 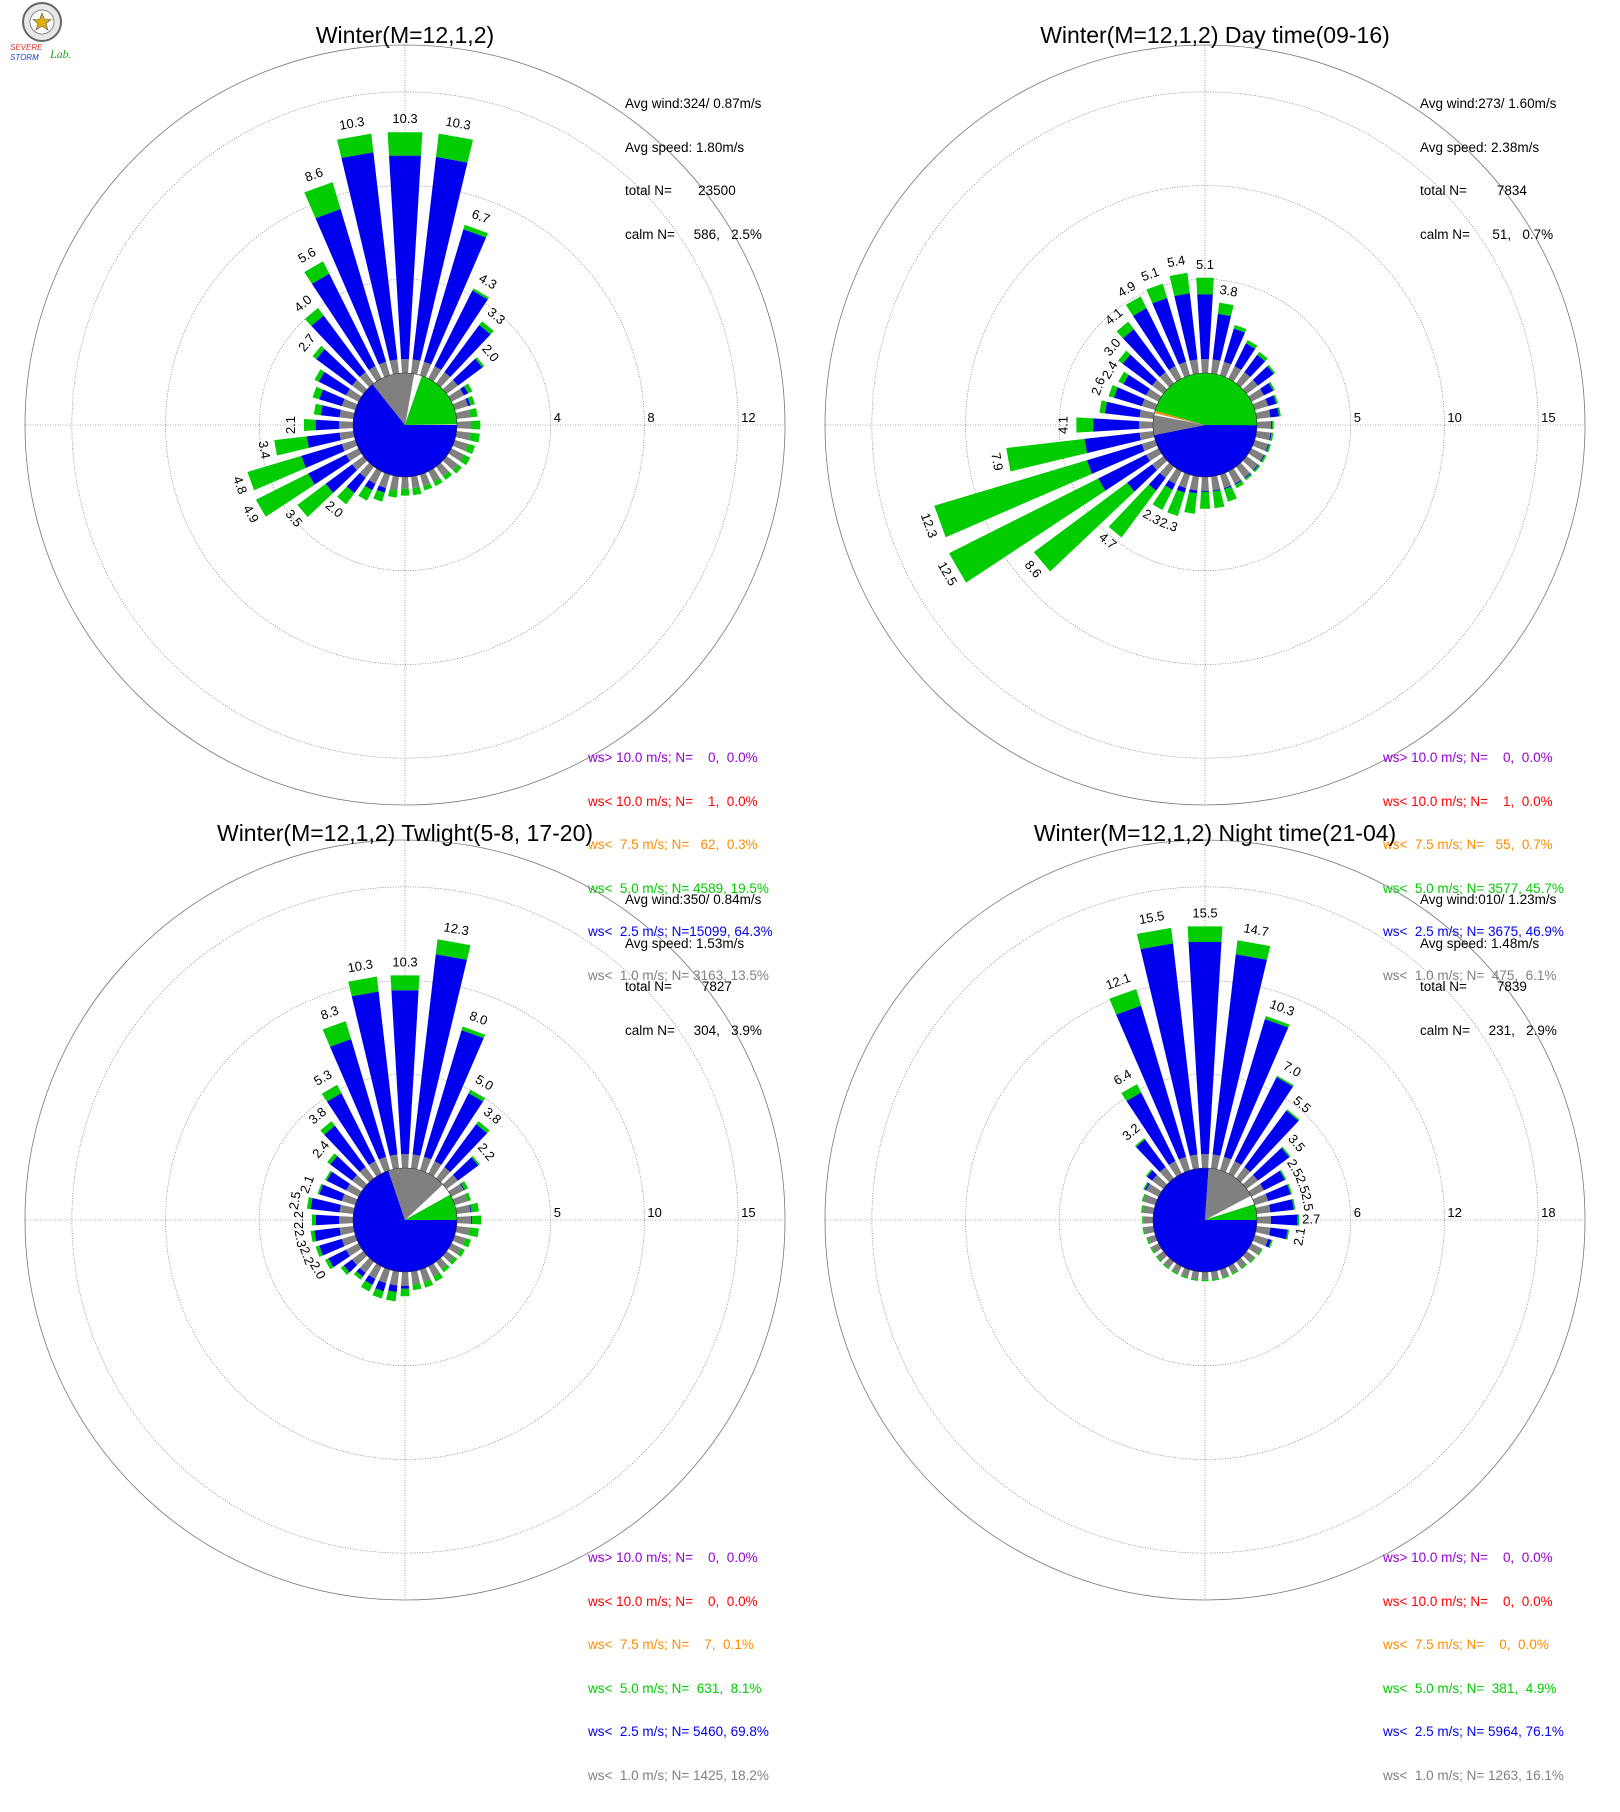 I want to click on avg-speed-text: Avg speed: 1.53m/s, so click(x=685, y=943).